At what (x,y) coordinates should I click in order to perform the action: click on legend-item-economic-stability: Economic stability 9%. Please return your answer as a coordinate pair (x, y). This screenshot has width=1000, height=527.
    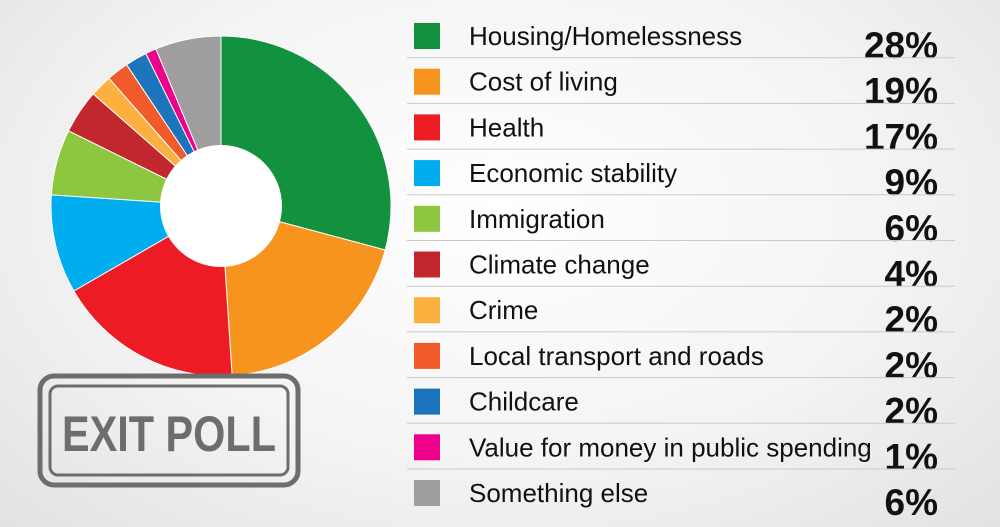
    Looking at the image, I should click on (681, 180).